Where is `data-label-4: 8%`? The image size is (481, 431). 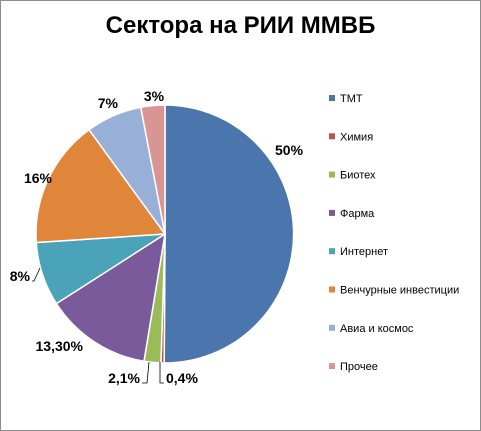
data-label-4: 8% is located at coordinates (20, 276).